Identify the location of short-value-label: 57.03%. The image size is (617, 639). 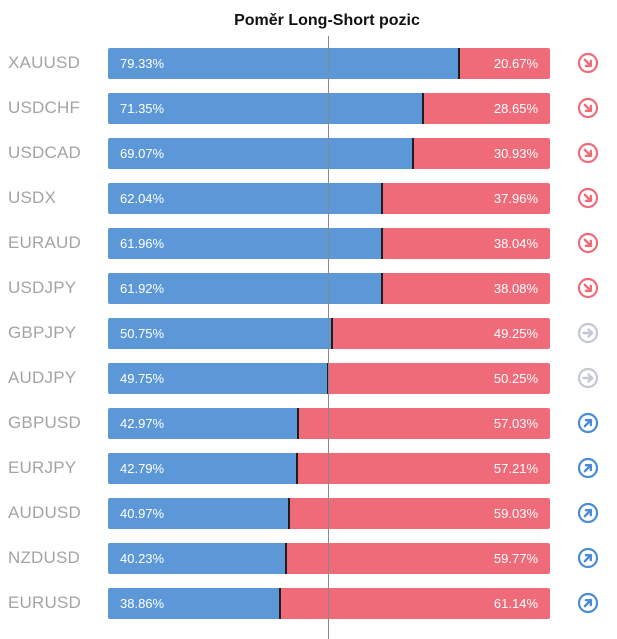
(515, 423).